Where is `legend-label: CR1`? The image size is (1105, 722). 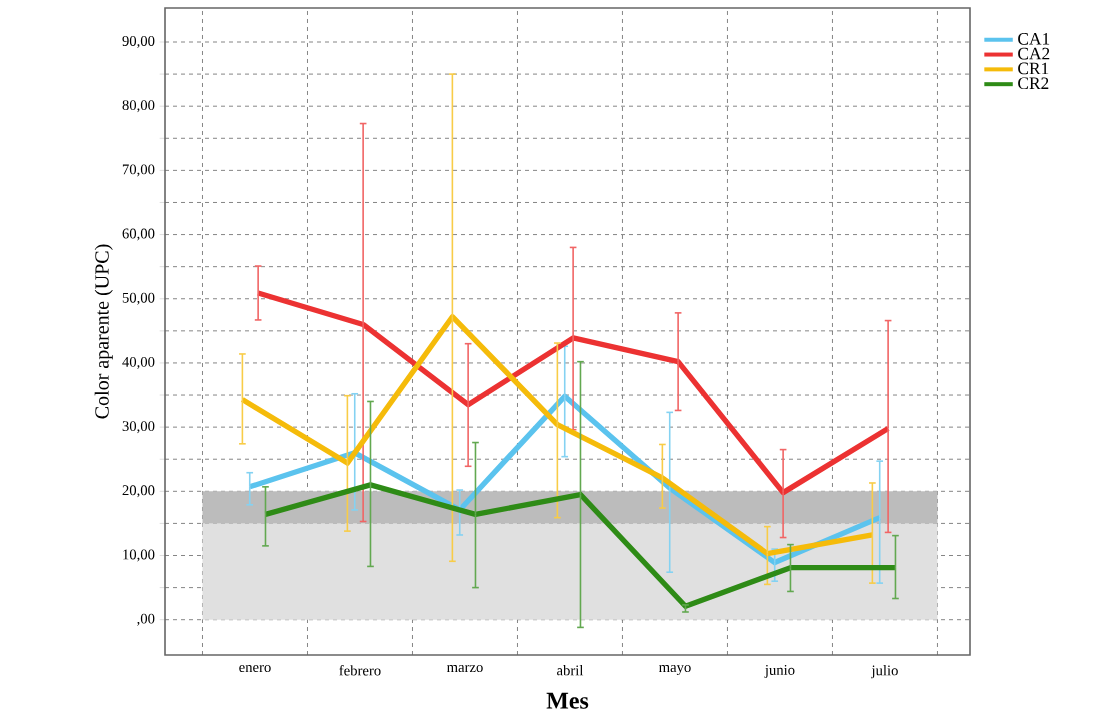
legend-label: CR1 is located at coordinates (1033, 68).